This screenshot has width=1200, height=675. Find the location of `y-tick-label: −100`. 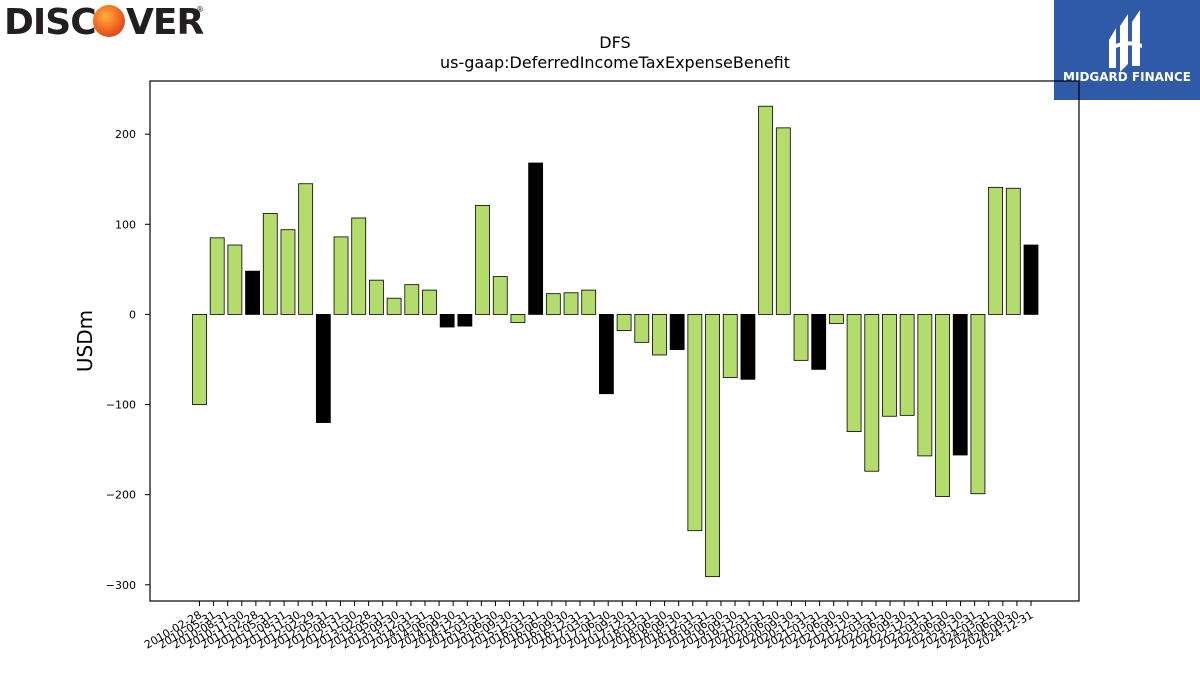

y-tick-label: −100 is located at coordinates (121, 405).